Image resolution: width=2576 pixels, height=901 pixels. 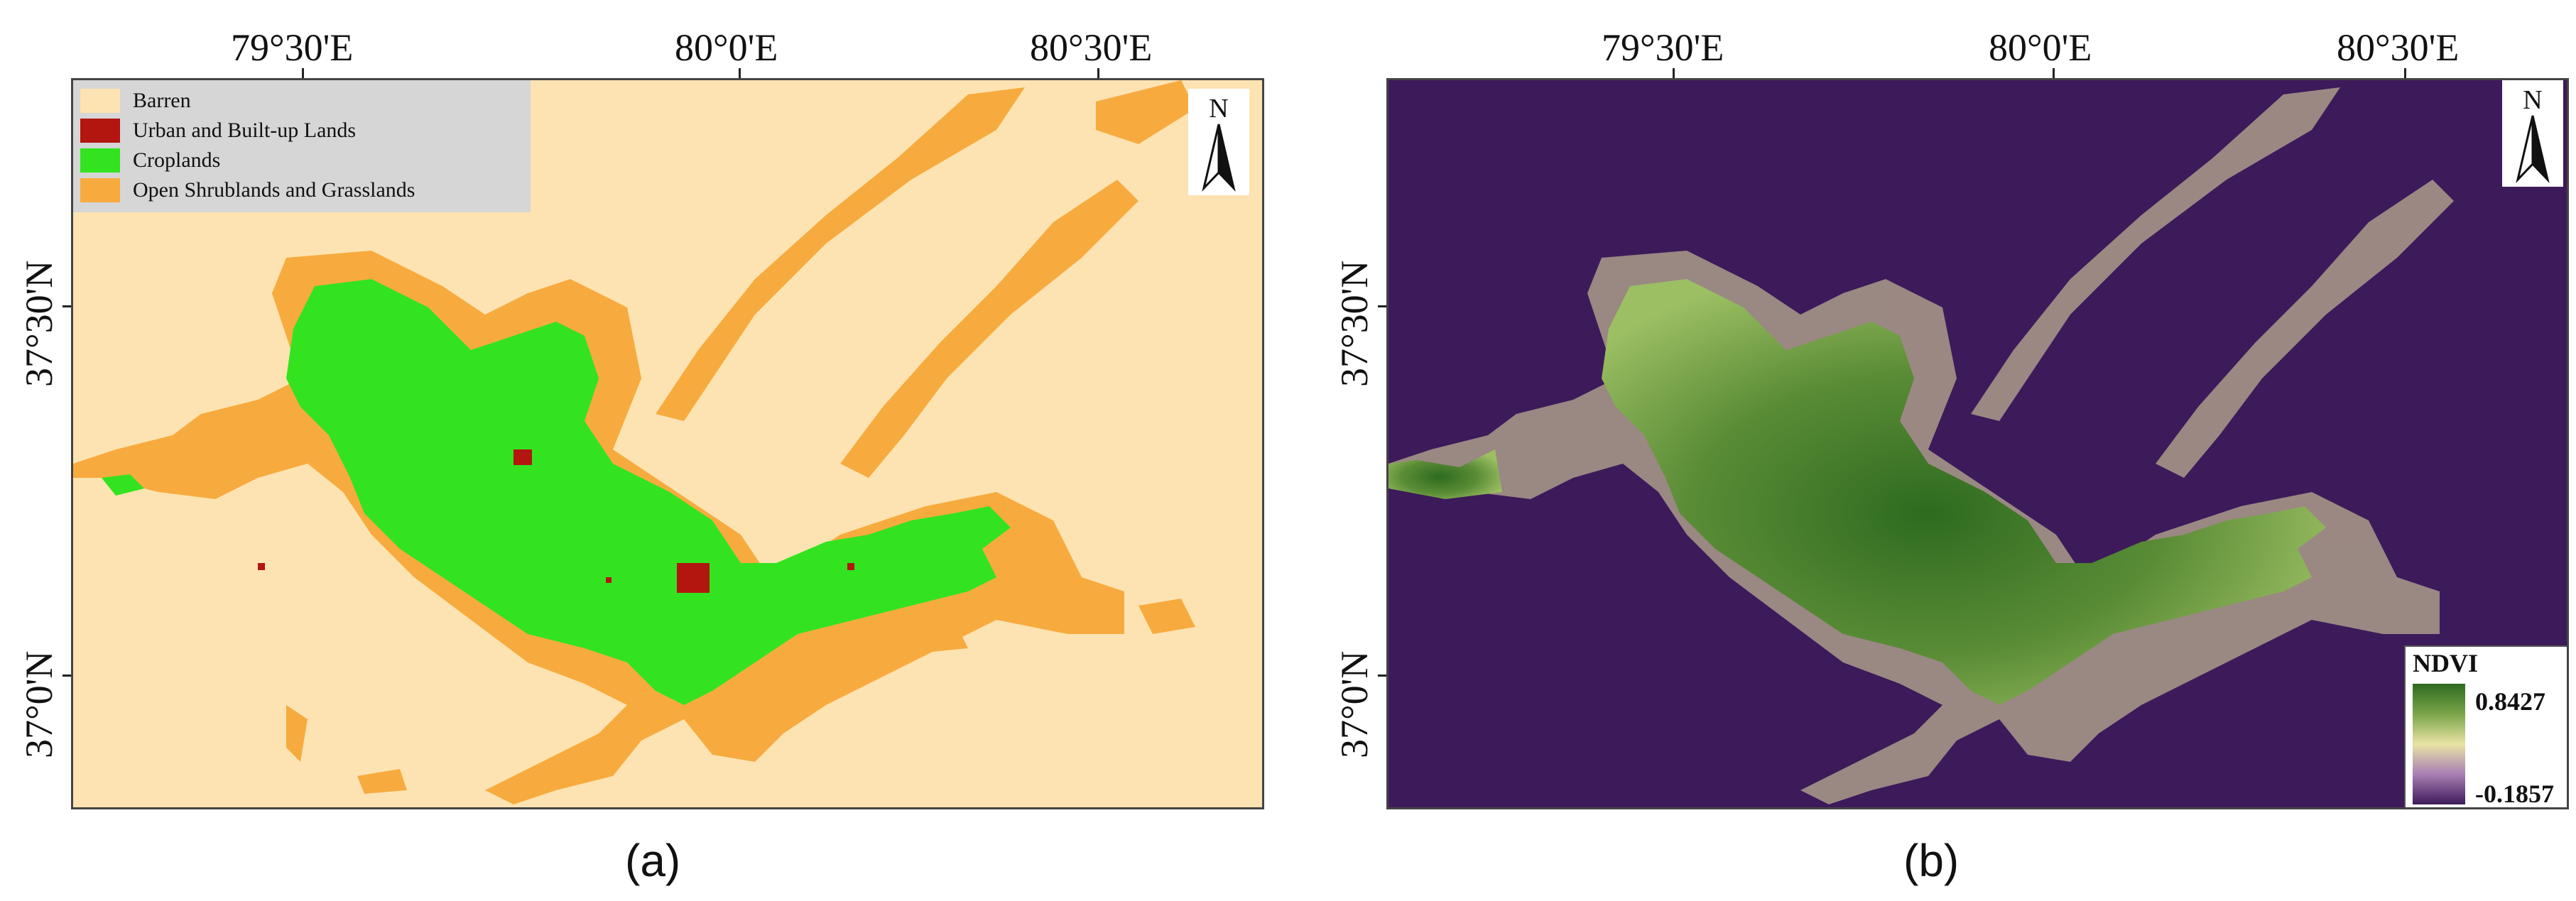 I want to click on legend-label: Open Shrublands and Grasslands, so click(x=274, y=190).